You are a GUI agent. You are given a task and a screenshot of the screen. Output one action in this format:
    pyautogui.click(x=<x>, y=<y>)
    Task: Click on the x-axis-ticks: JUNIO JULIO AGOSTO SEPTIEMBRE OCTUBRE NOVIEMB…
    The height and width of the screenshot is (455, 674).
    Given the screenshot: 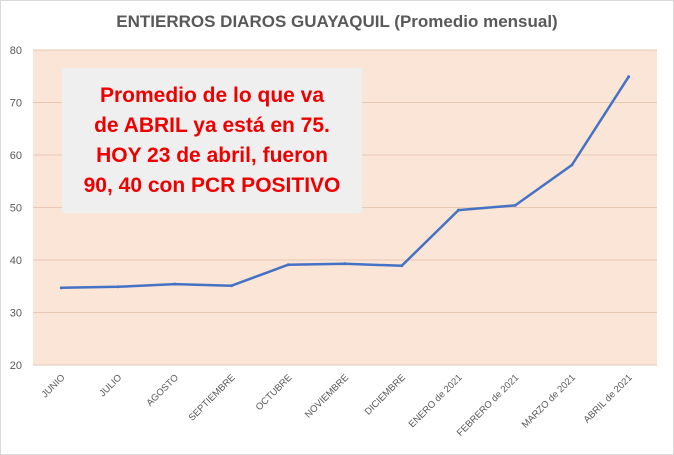 What is the action you would take?
    pyautogui.click(x=337, y=405)
    